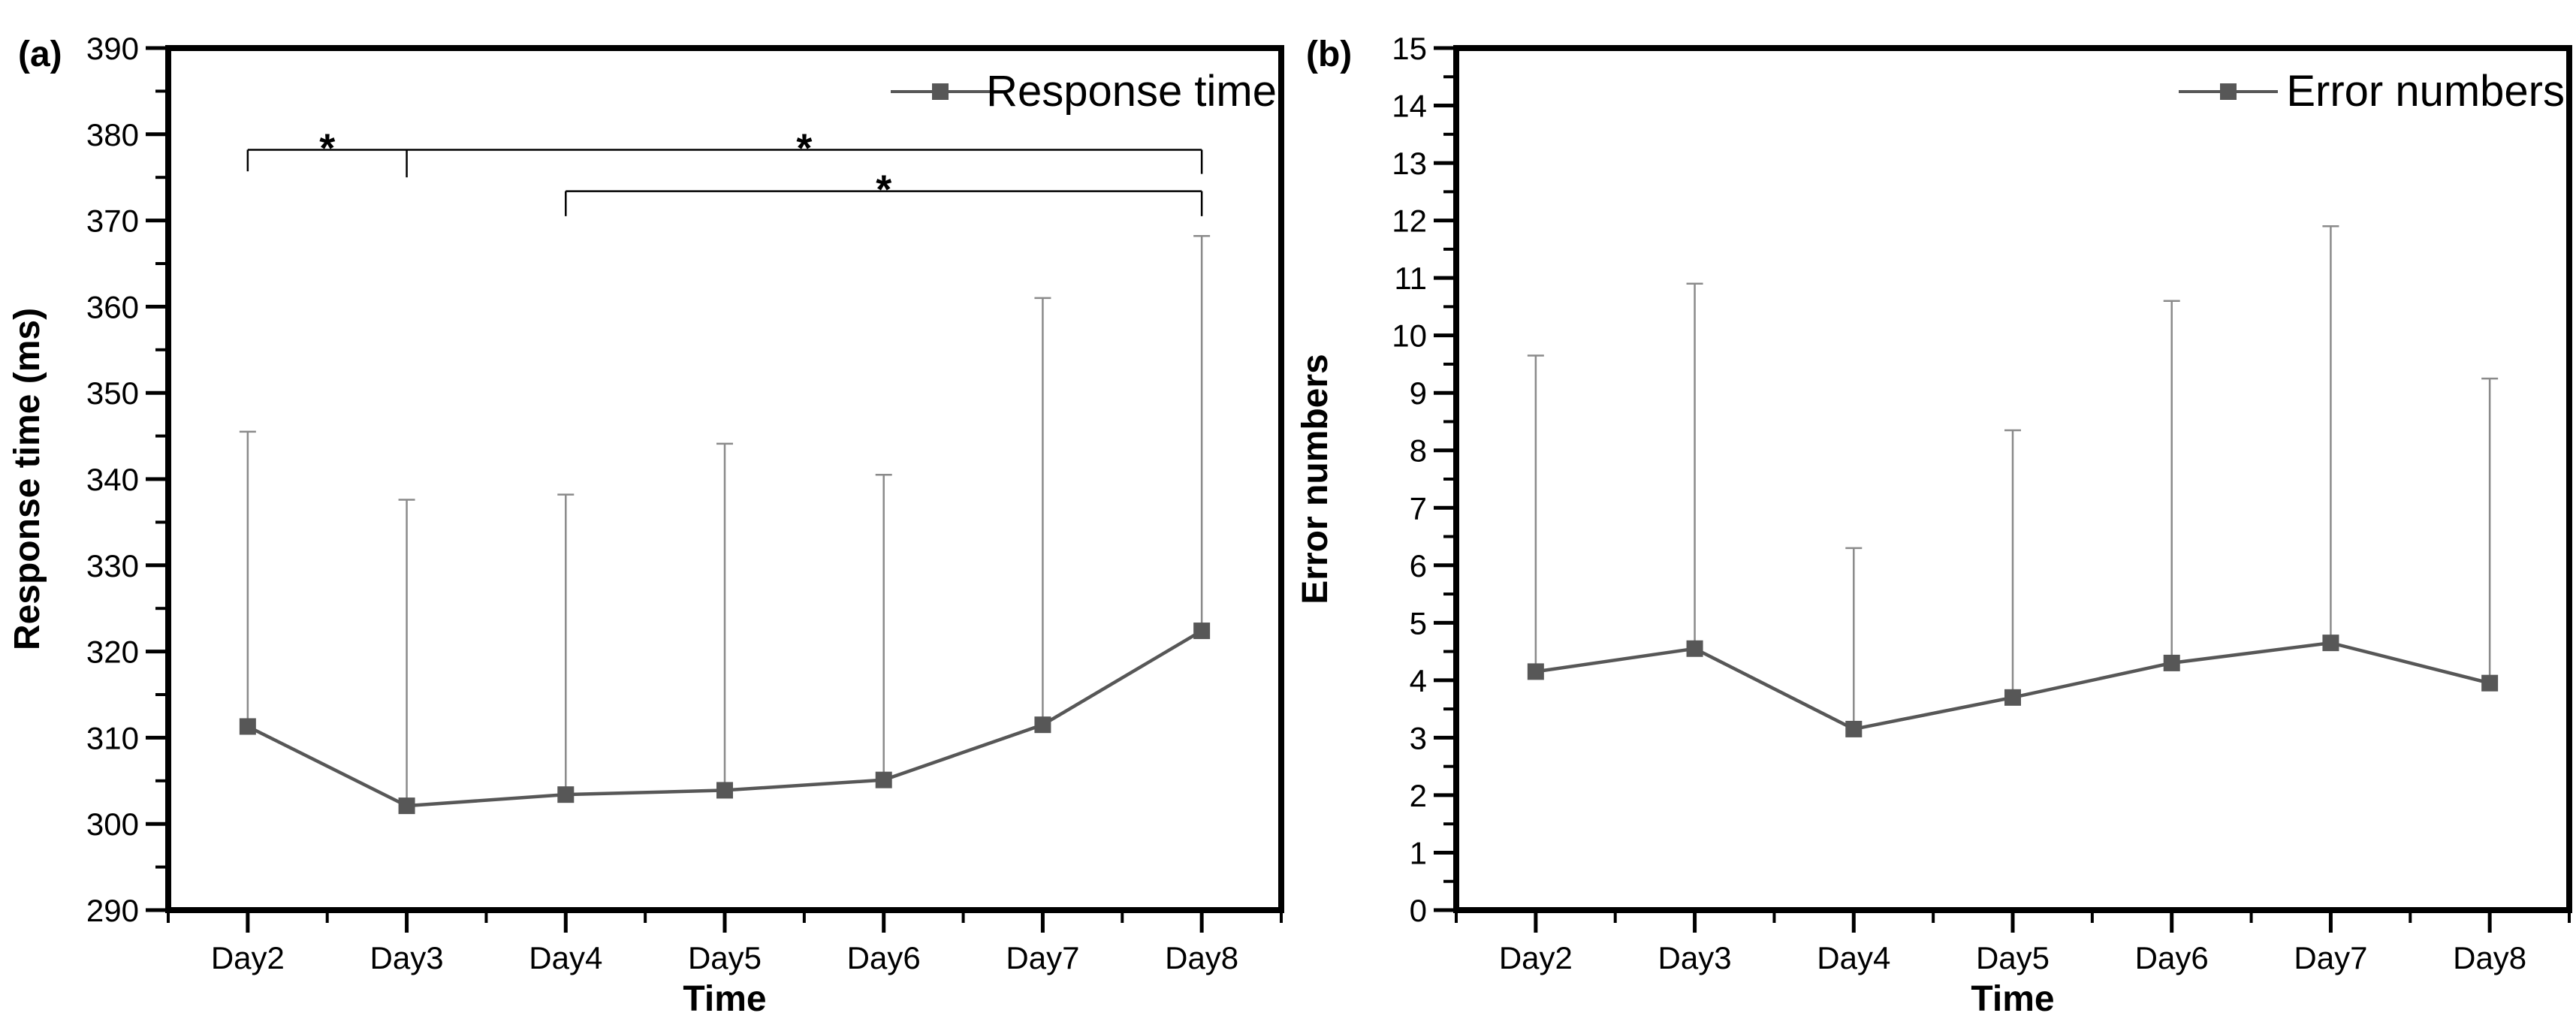  Describe the element at coordinates (1409, 106) in the screenshot. I see `y-tick-label: 14` at that location.